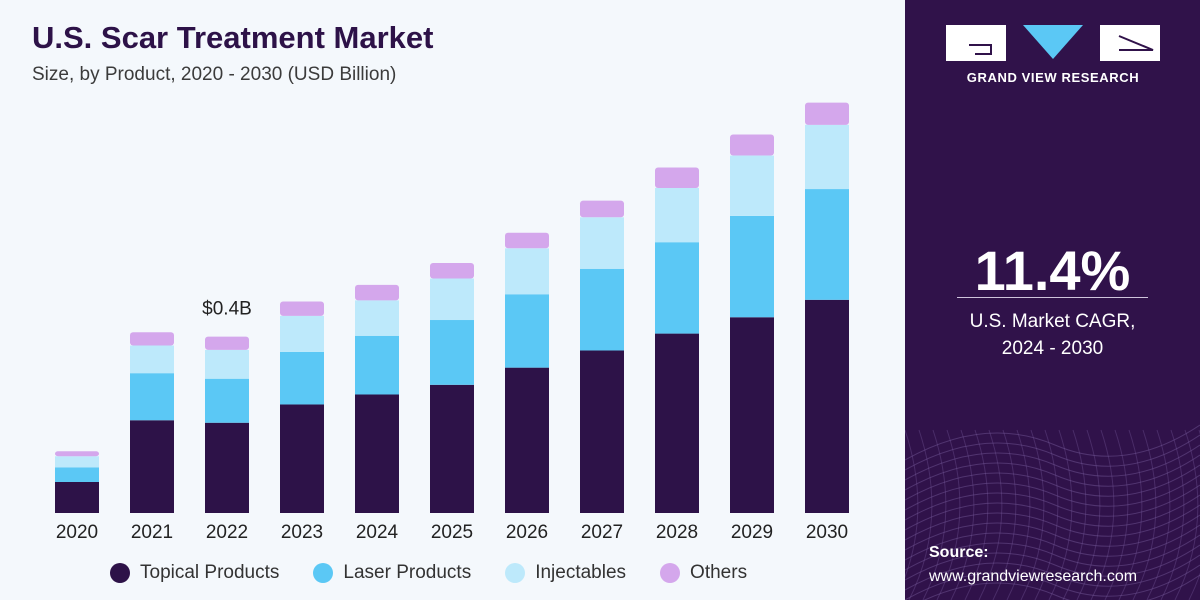 Image resolution: width=1200 pixels, height=600 pixels. I want to click on bar-injectables-2021, so click(152, 359).